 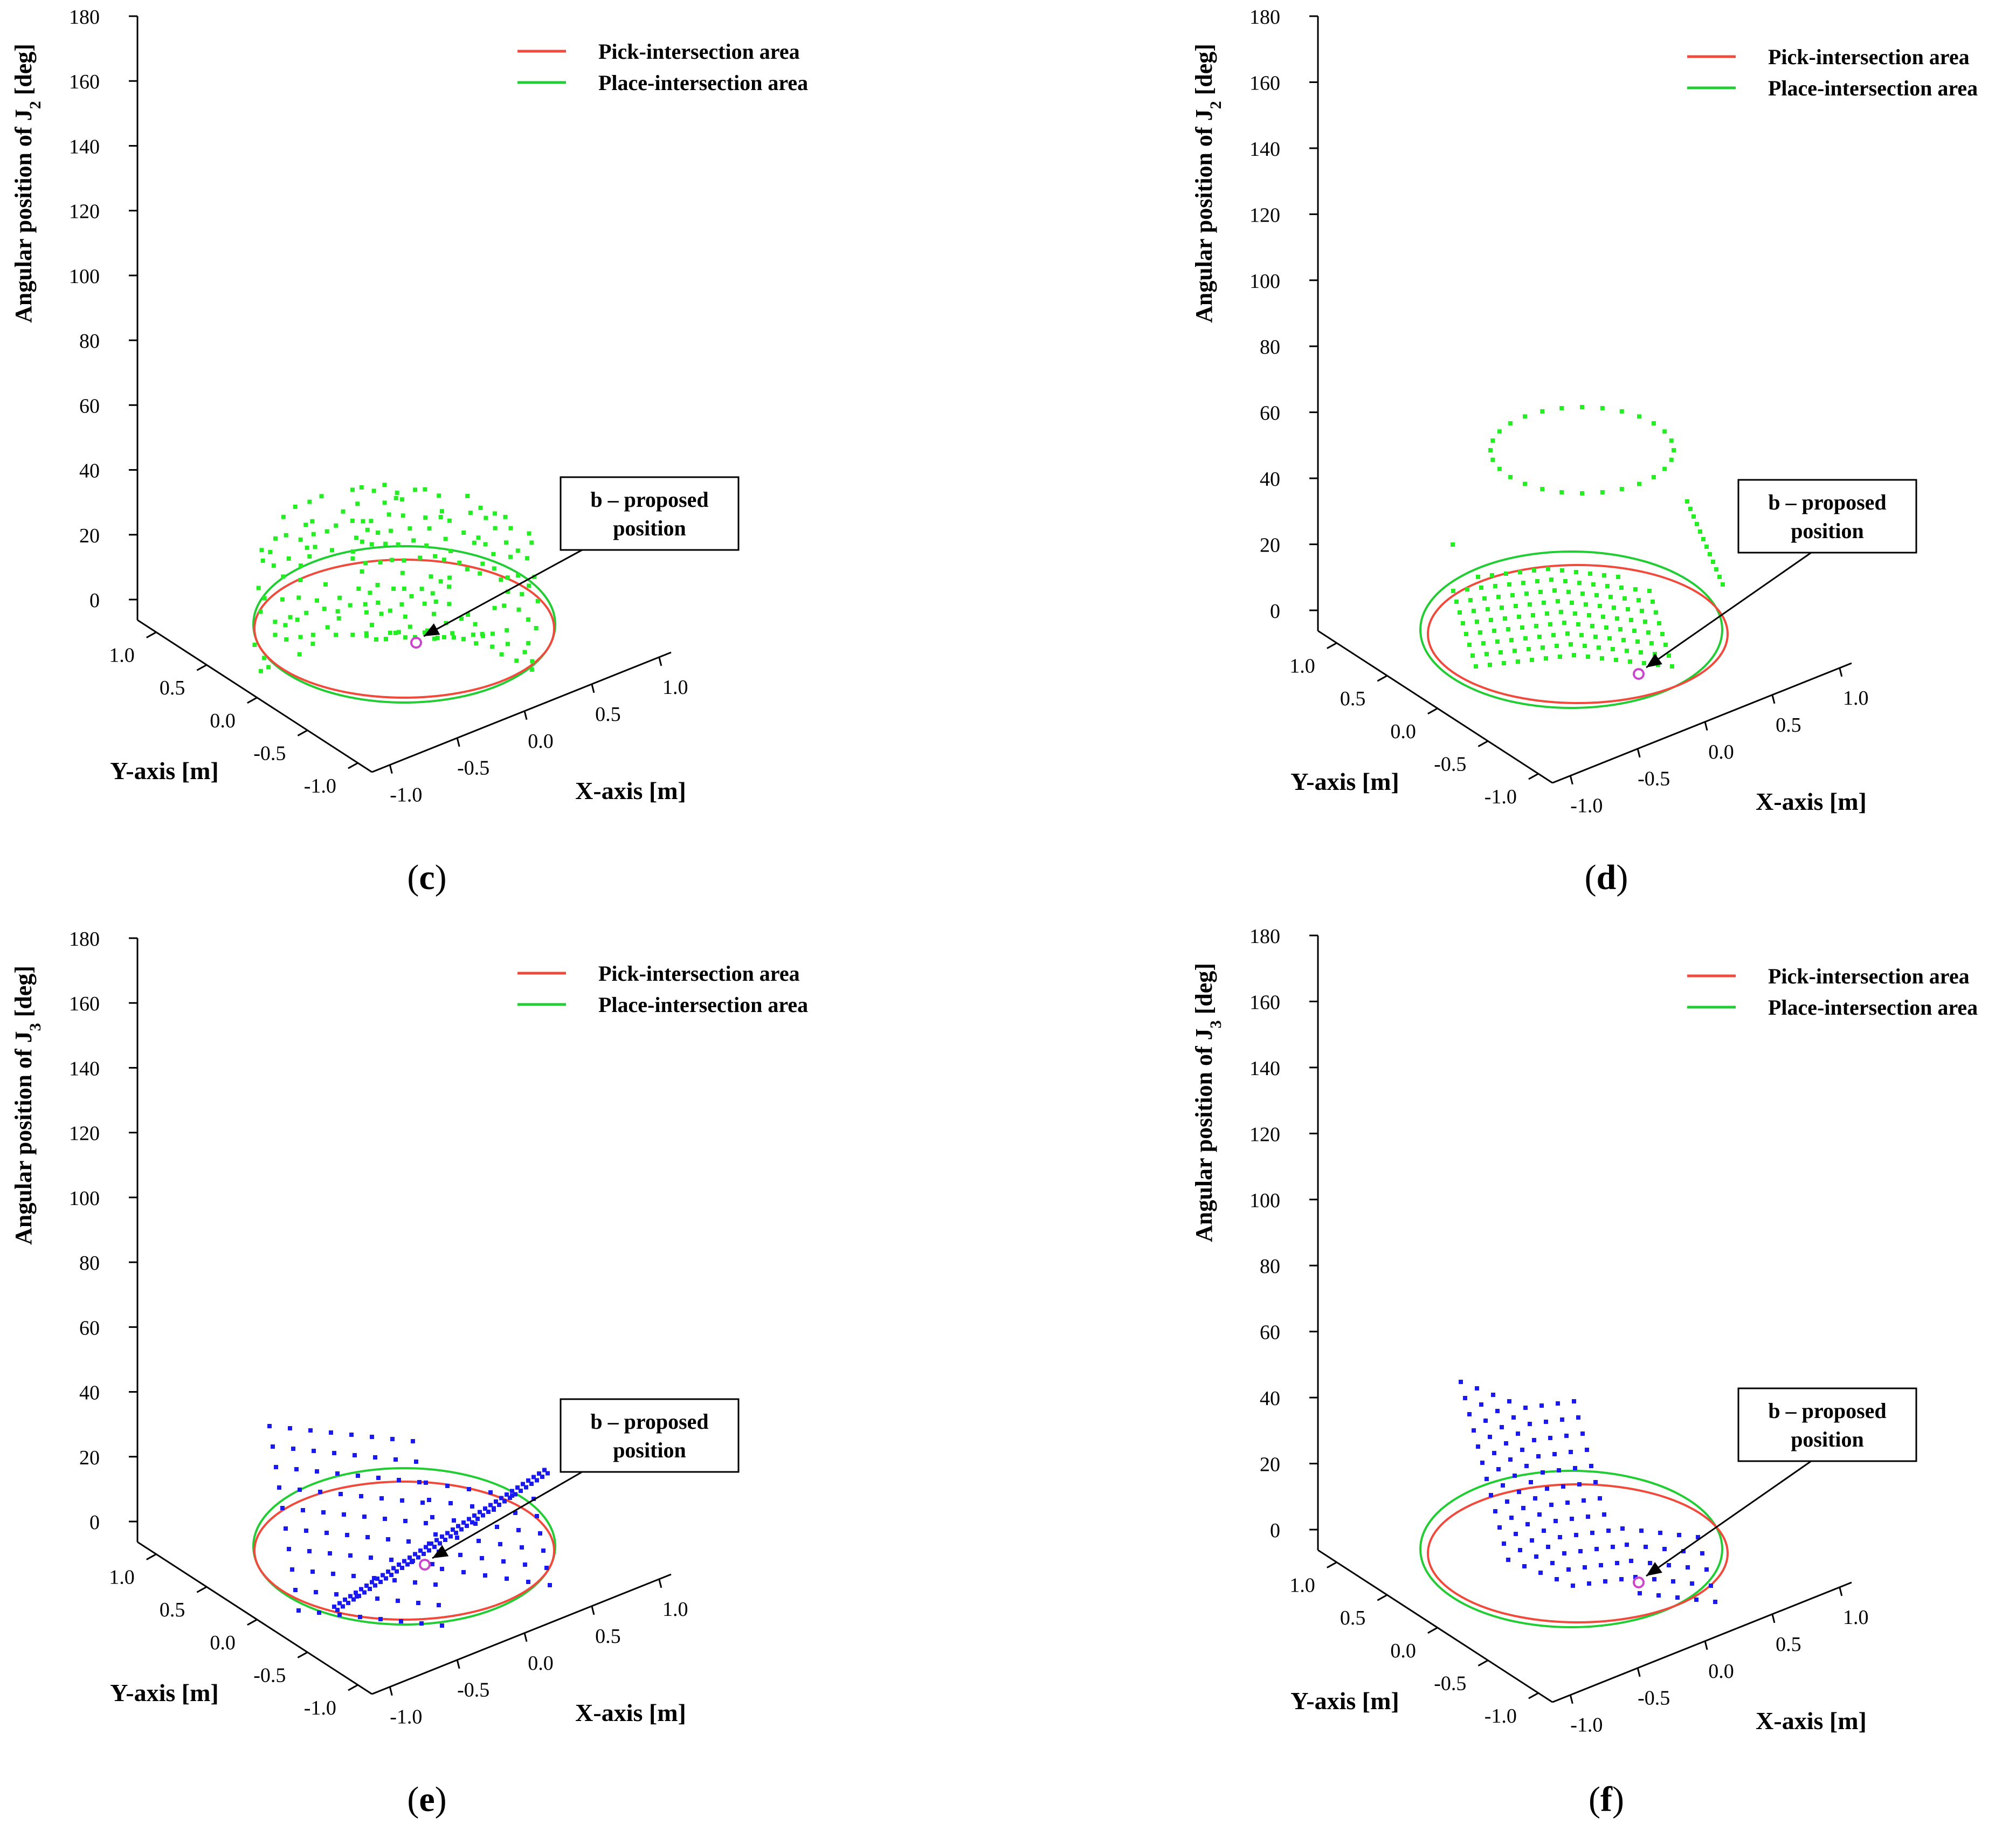 What do you see at coordinates (1571, 1549) in the screenshot?
I see `place-intersection-ellipse` at bounding box center [1571, 1549].